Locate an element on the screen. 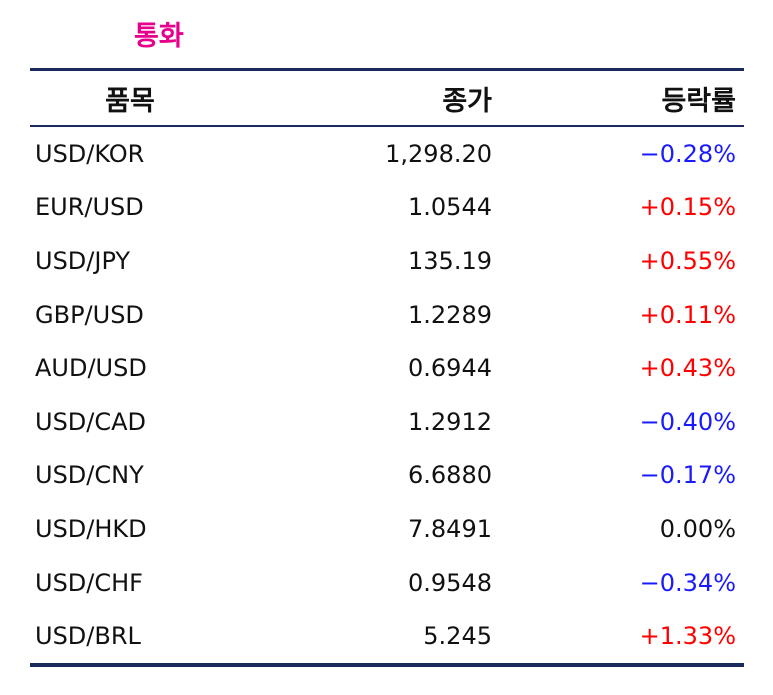 The height and width of the screenshot is (695, 773). row-item: USD/CAD is located at coordinates (91, 421).